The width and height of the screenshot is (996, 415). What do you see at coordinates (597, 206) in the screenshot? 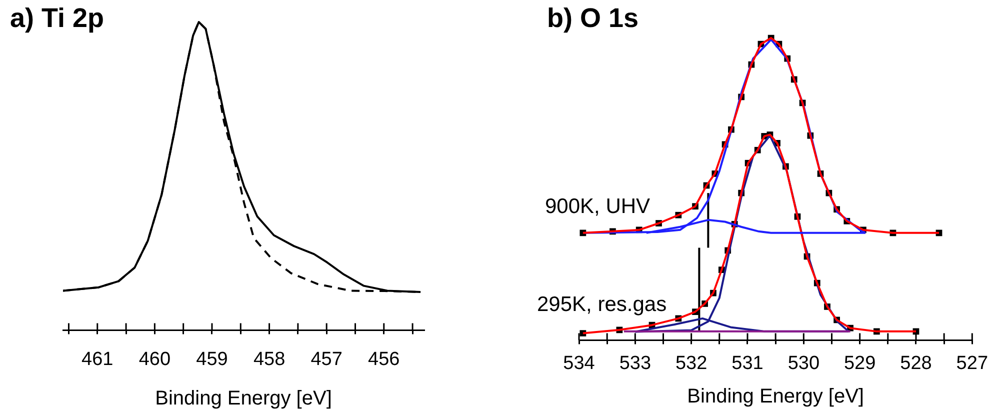
I see `annotation: 900K, UHV` at bounding box center [597, 206].